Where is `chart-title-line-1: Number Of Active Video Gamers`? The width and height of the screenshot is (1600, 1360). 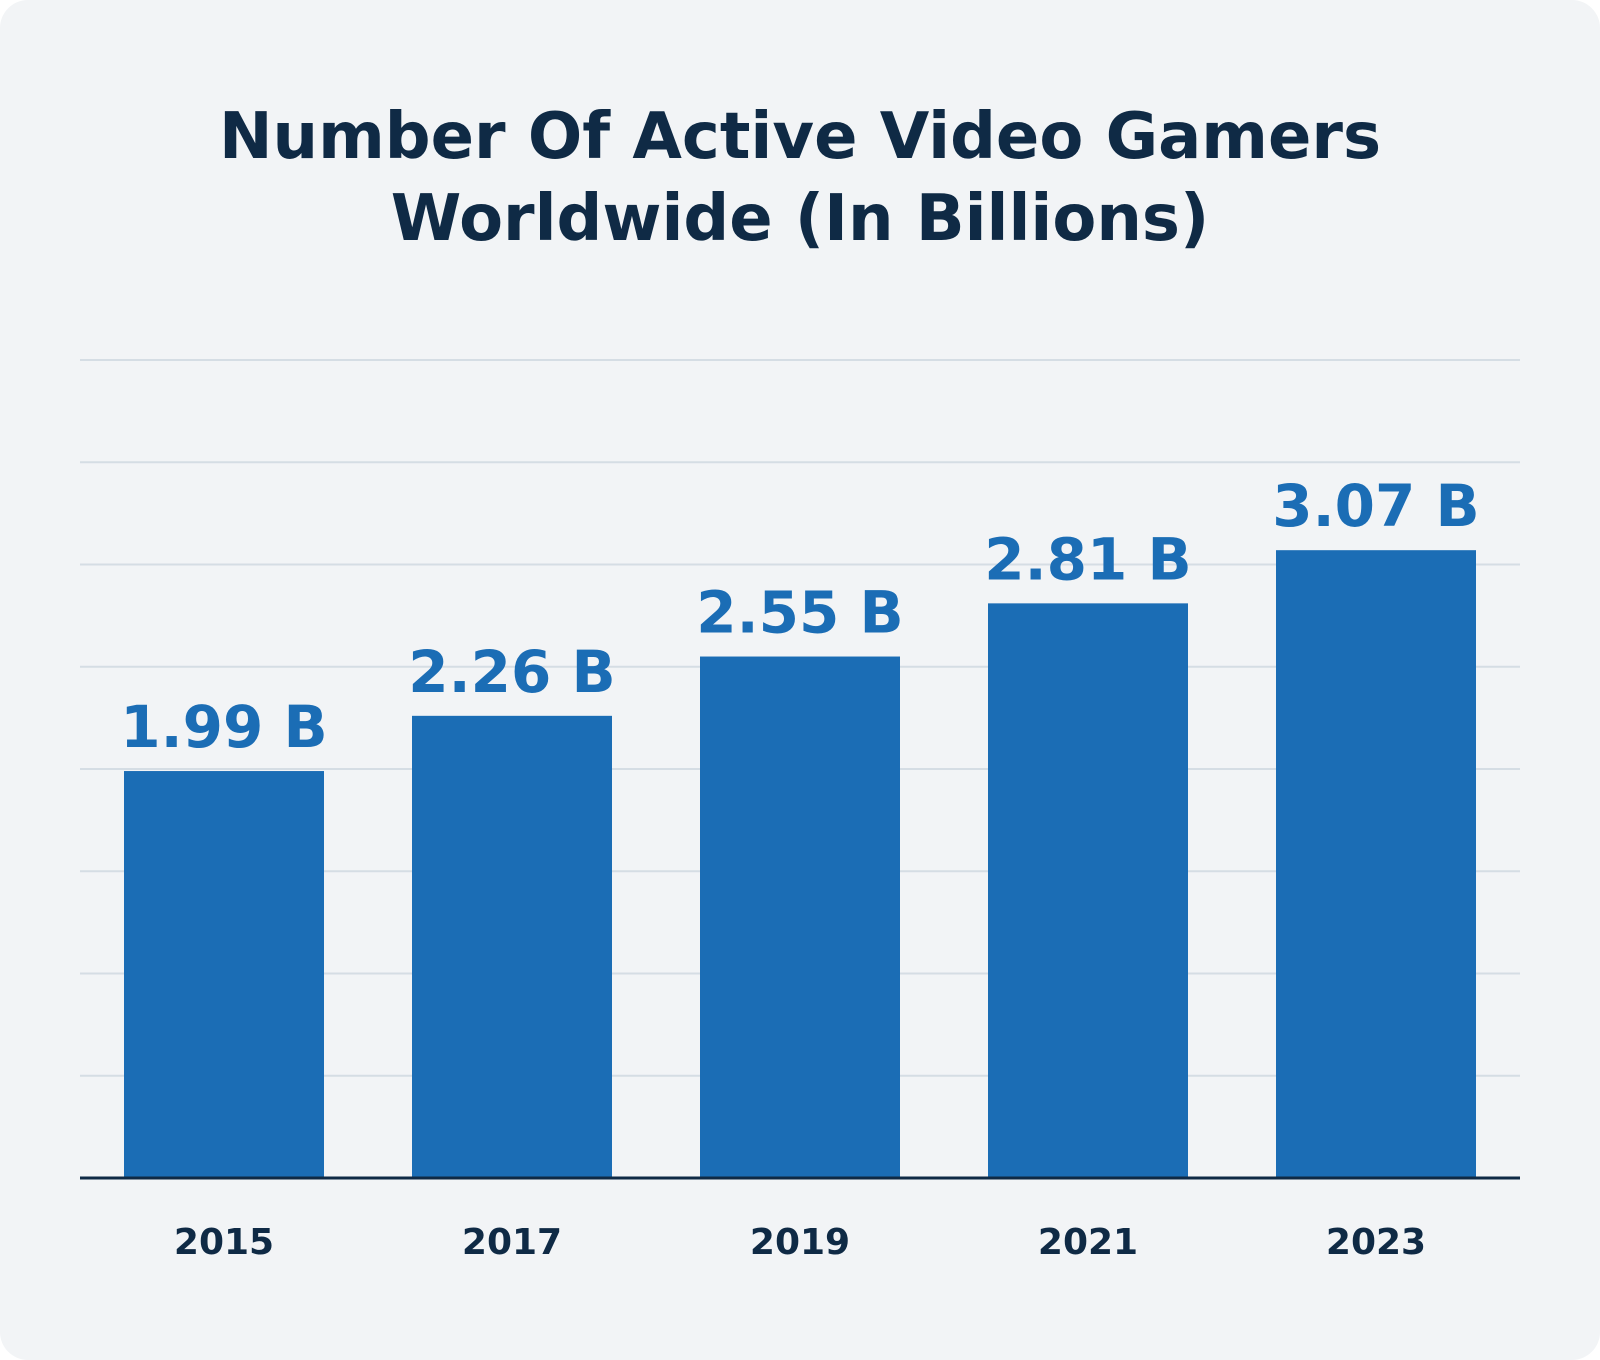 chart-title-line-1: Number Of Active Video Gamers is located at coordinates (800, 137).